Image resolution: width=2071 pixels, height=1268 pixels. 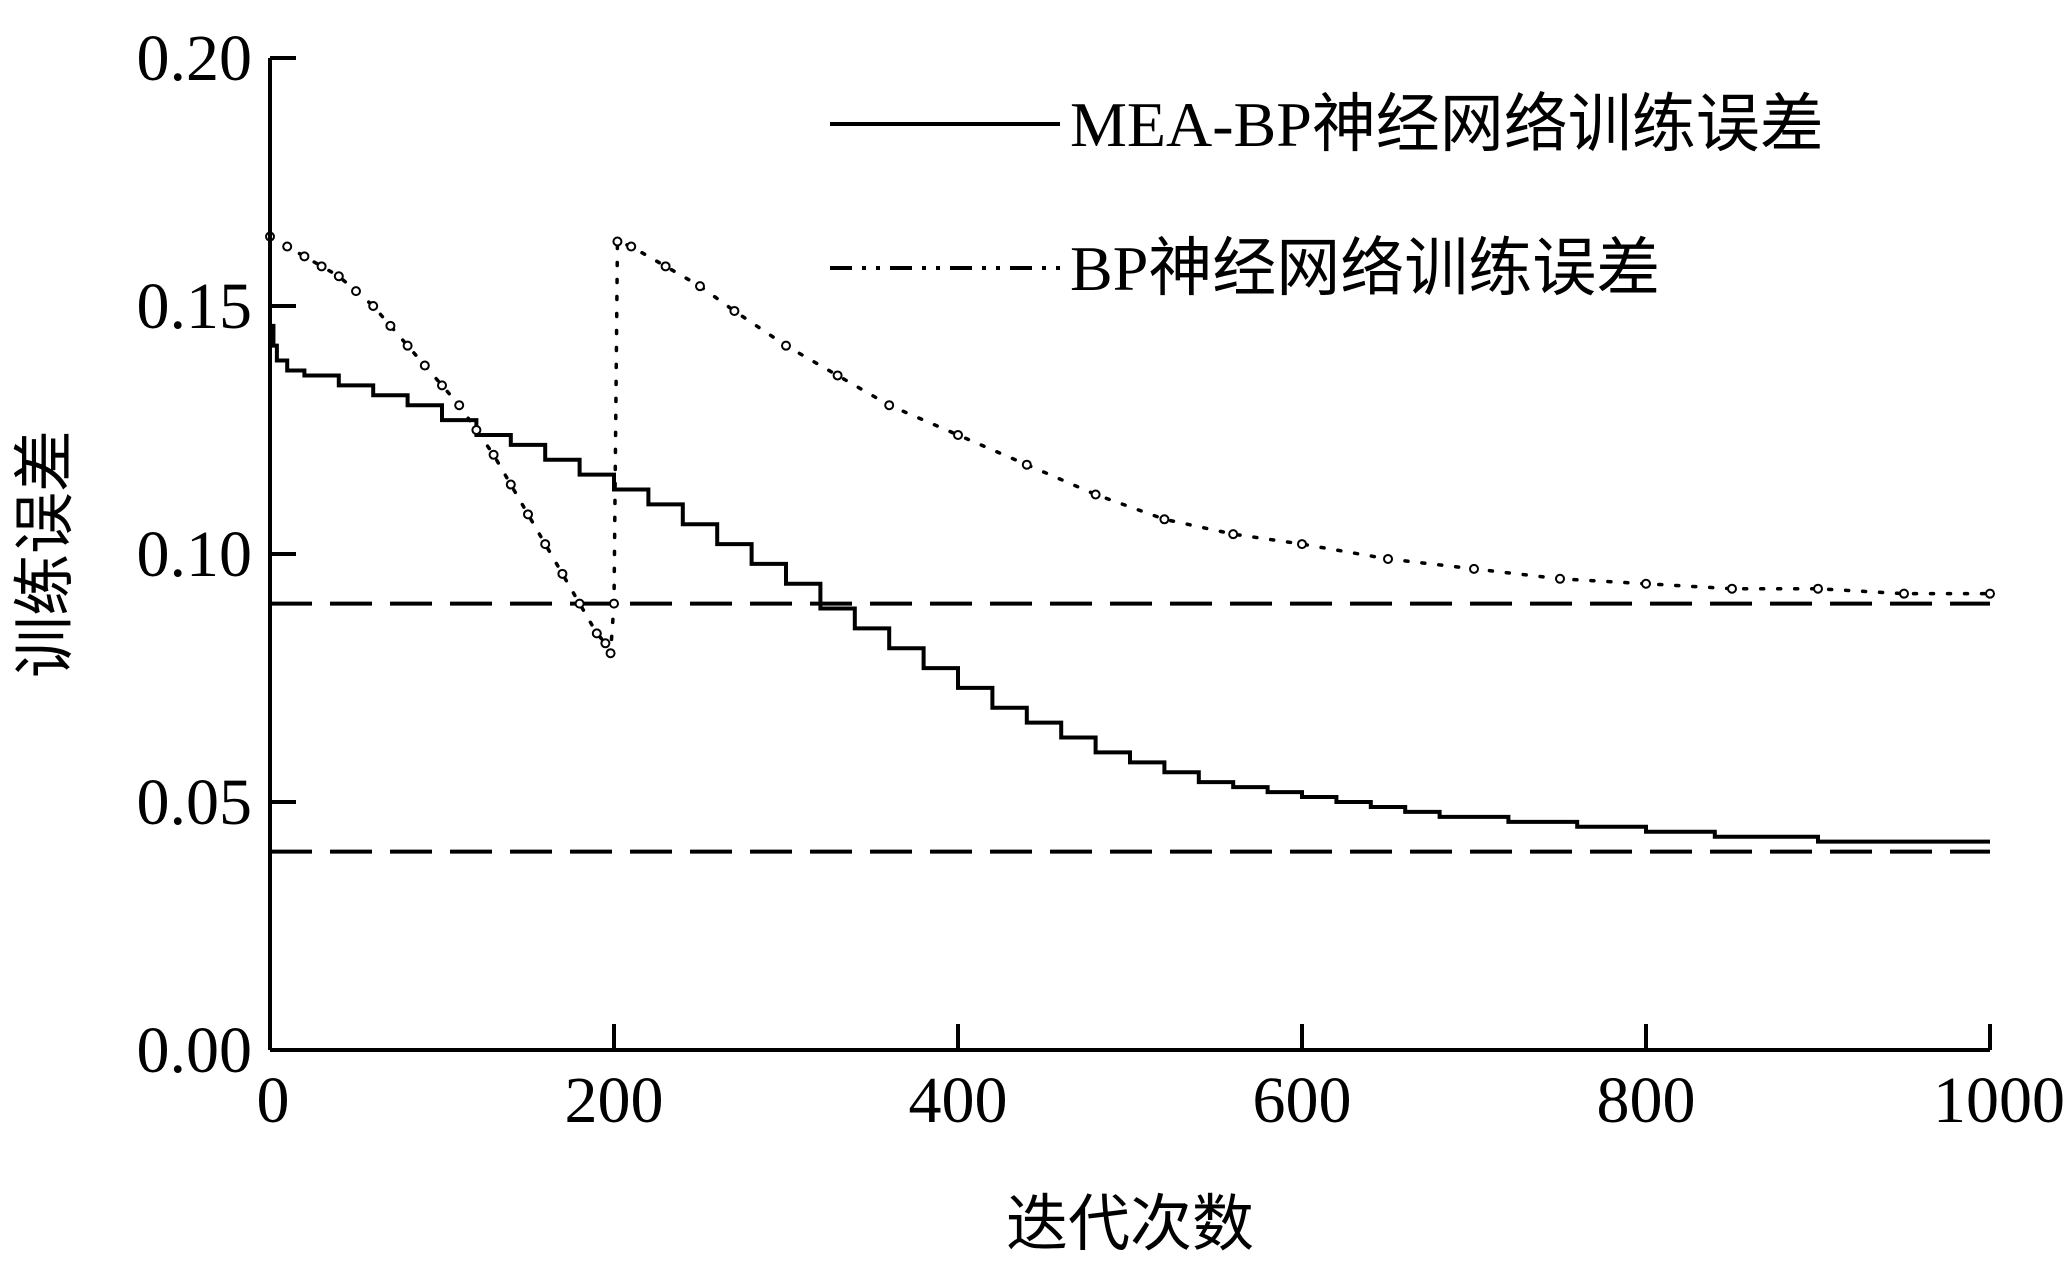 I want to click on y-tick-label: 0.20, so click(x=195, y=58).